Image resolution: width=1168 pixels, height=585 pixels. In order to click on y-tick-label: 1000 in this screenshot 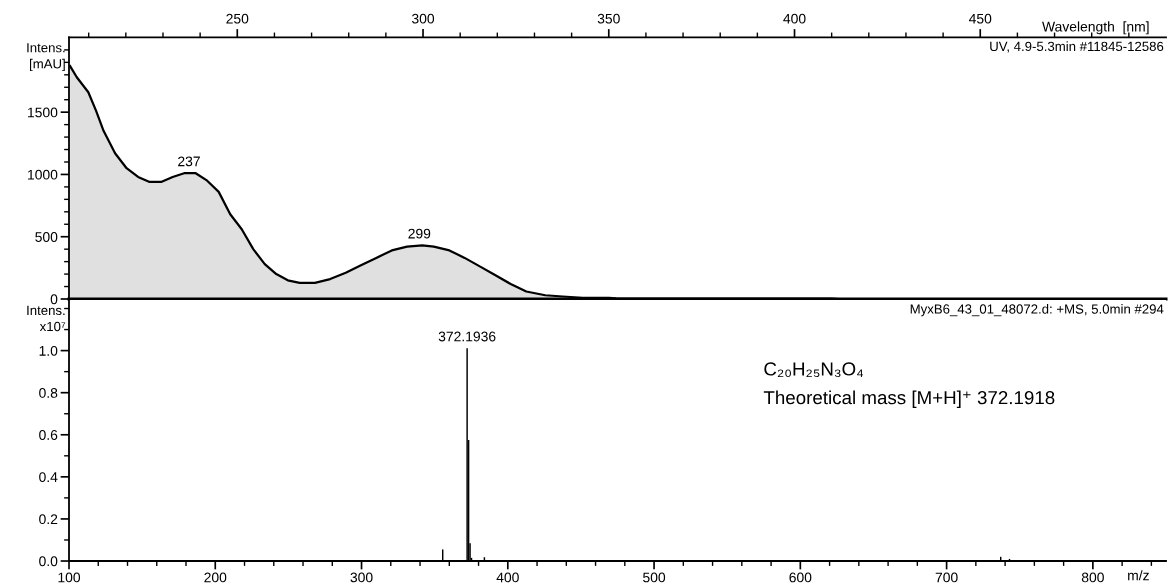, I will do `click(43, 174)`.